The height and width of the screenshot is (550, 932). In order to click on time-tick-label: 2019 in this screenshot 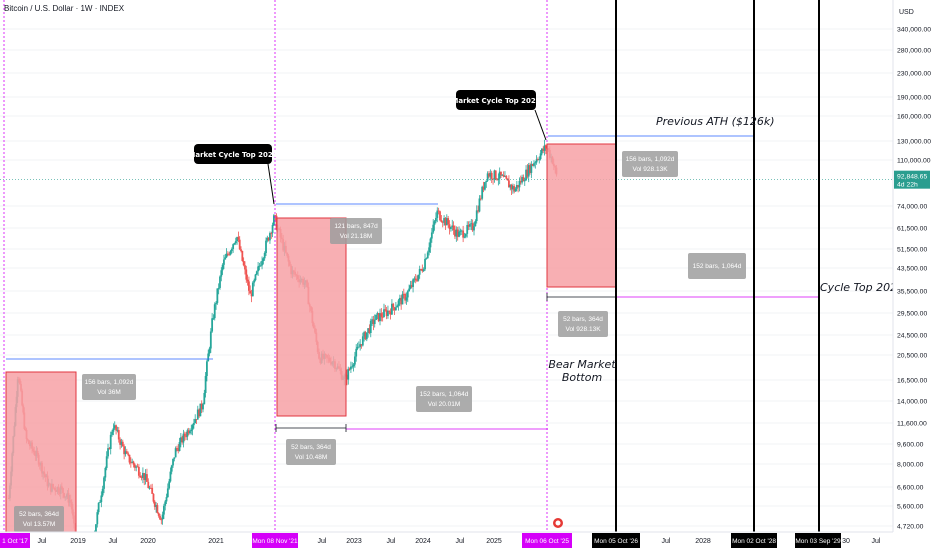, I will do `click(78, 541)`.